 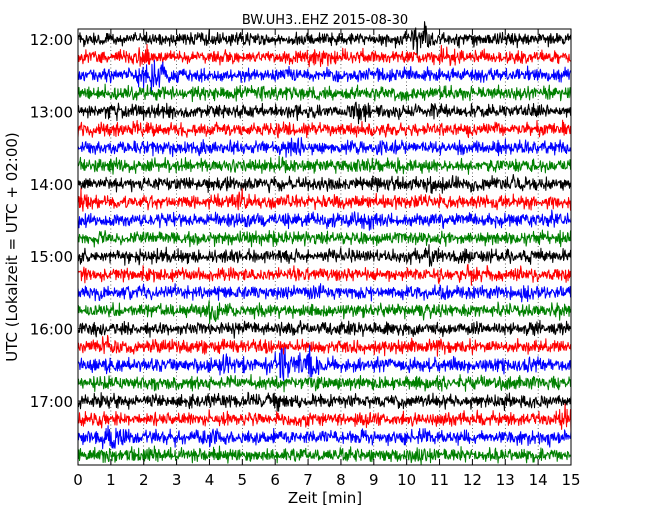 I want to click on y-tick-label: 16:00, so click(x=51, y=330).